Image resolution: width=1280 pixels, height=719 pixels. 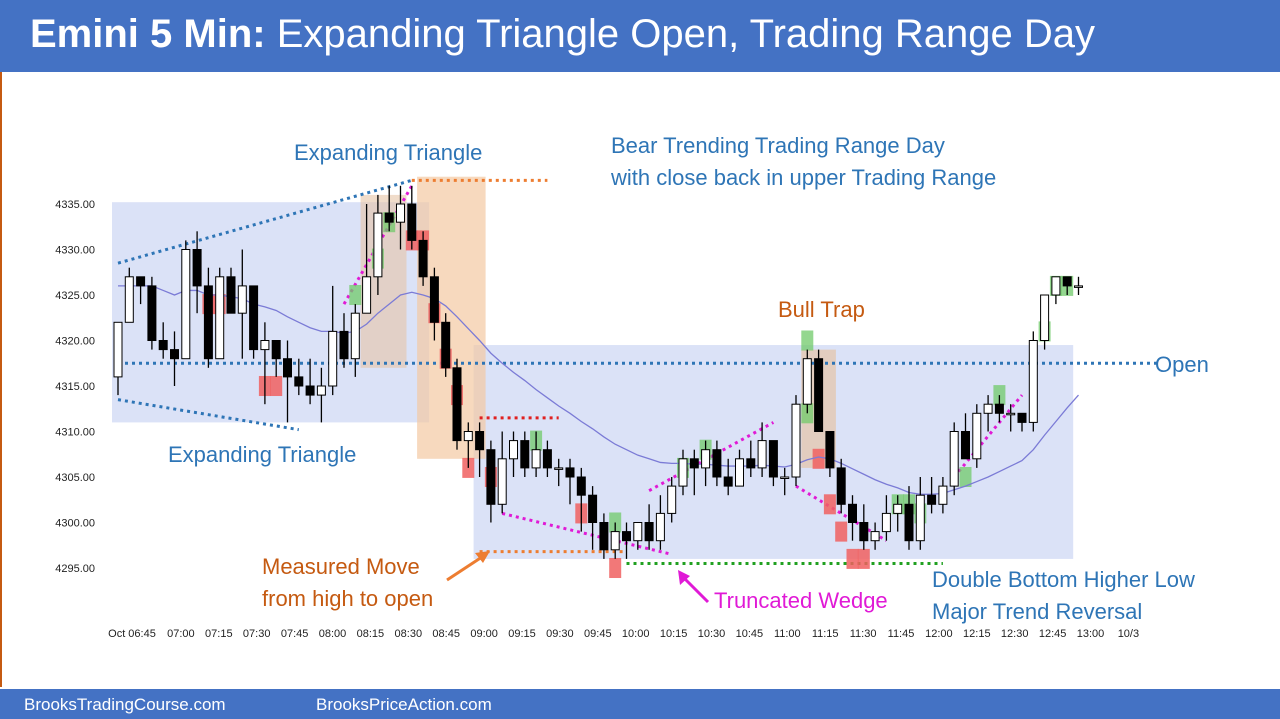 I want to click on x-tick-label: 07:00, so click(x=181, y=634).